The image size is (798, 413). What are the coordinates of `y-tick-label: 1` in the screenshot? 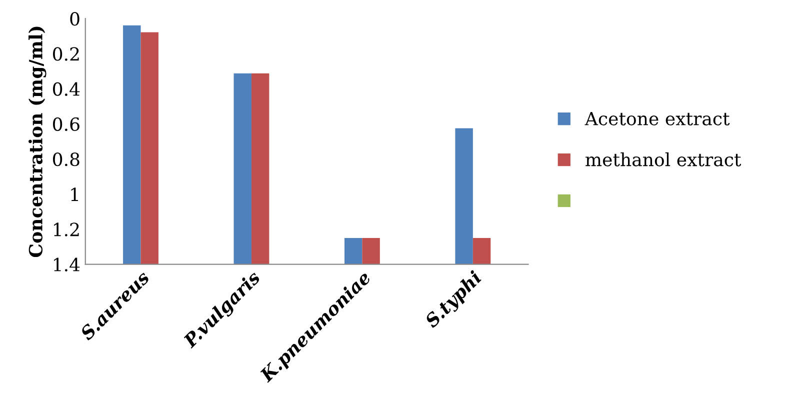 It's located at (74, 194).